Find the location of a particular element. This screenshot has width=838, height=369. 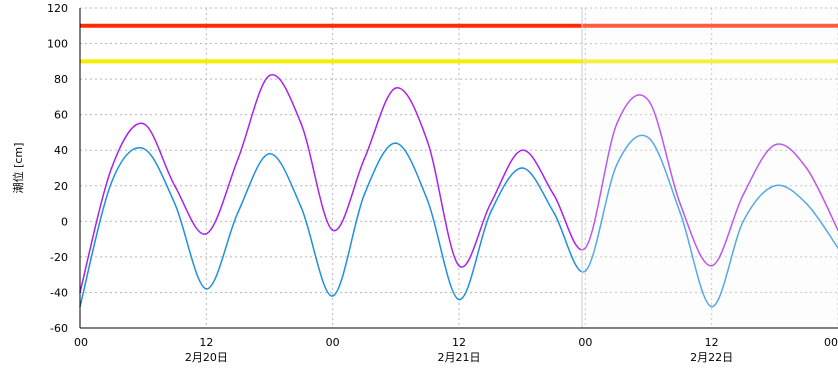

date-labels: 2月20日 2月21日 2月22日 is located at coordinates (459, 357).